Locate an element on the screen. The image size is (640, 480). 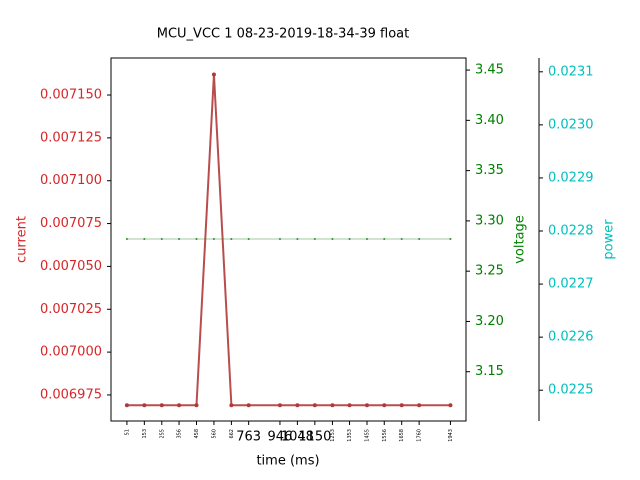
x-axis-label: time (ms) is located at coordinates (287, 461).